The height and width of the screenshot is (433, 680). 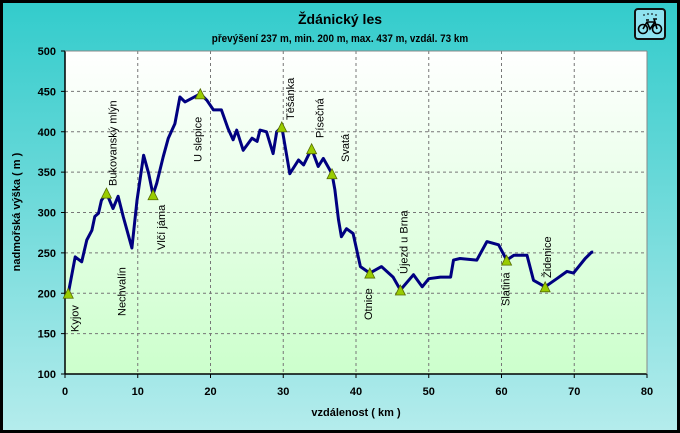 I want to click on waypoint-label: Kyjov, so click(x=75, y=318).